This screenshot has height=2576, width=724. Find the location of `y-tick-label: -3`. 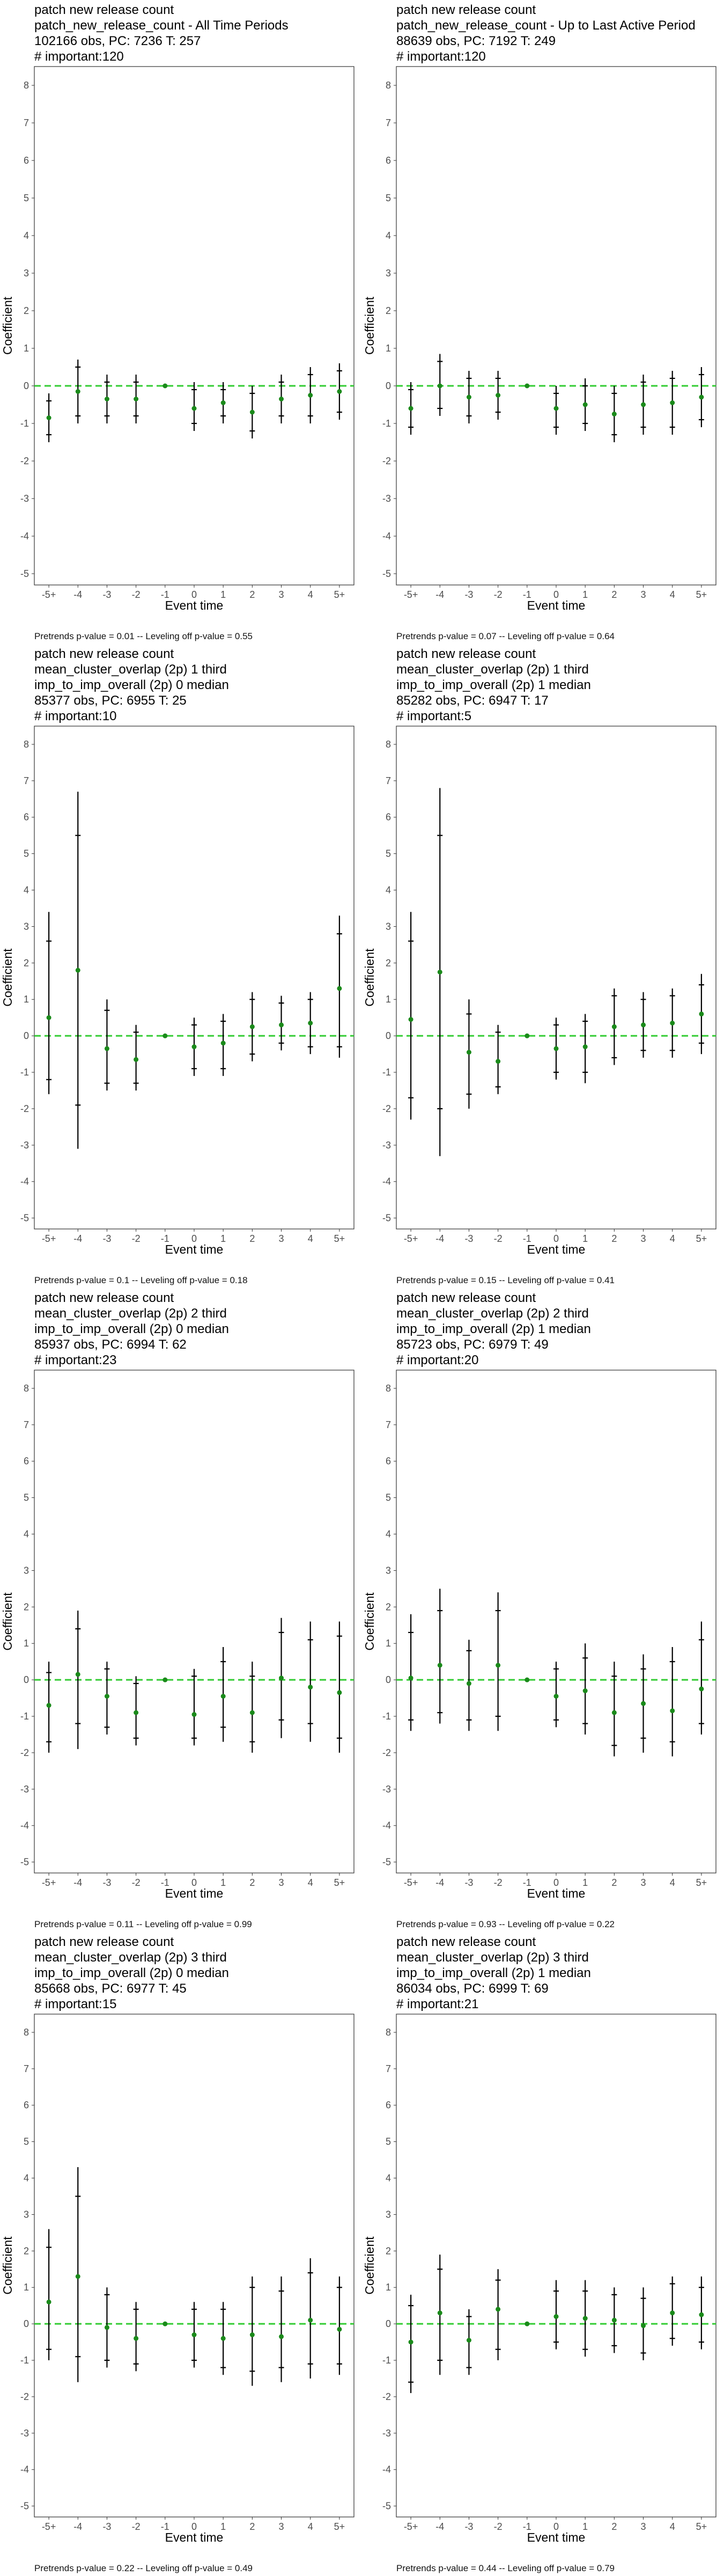

y-tick-label: -3 is located at coordinates (24, 1789).